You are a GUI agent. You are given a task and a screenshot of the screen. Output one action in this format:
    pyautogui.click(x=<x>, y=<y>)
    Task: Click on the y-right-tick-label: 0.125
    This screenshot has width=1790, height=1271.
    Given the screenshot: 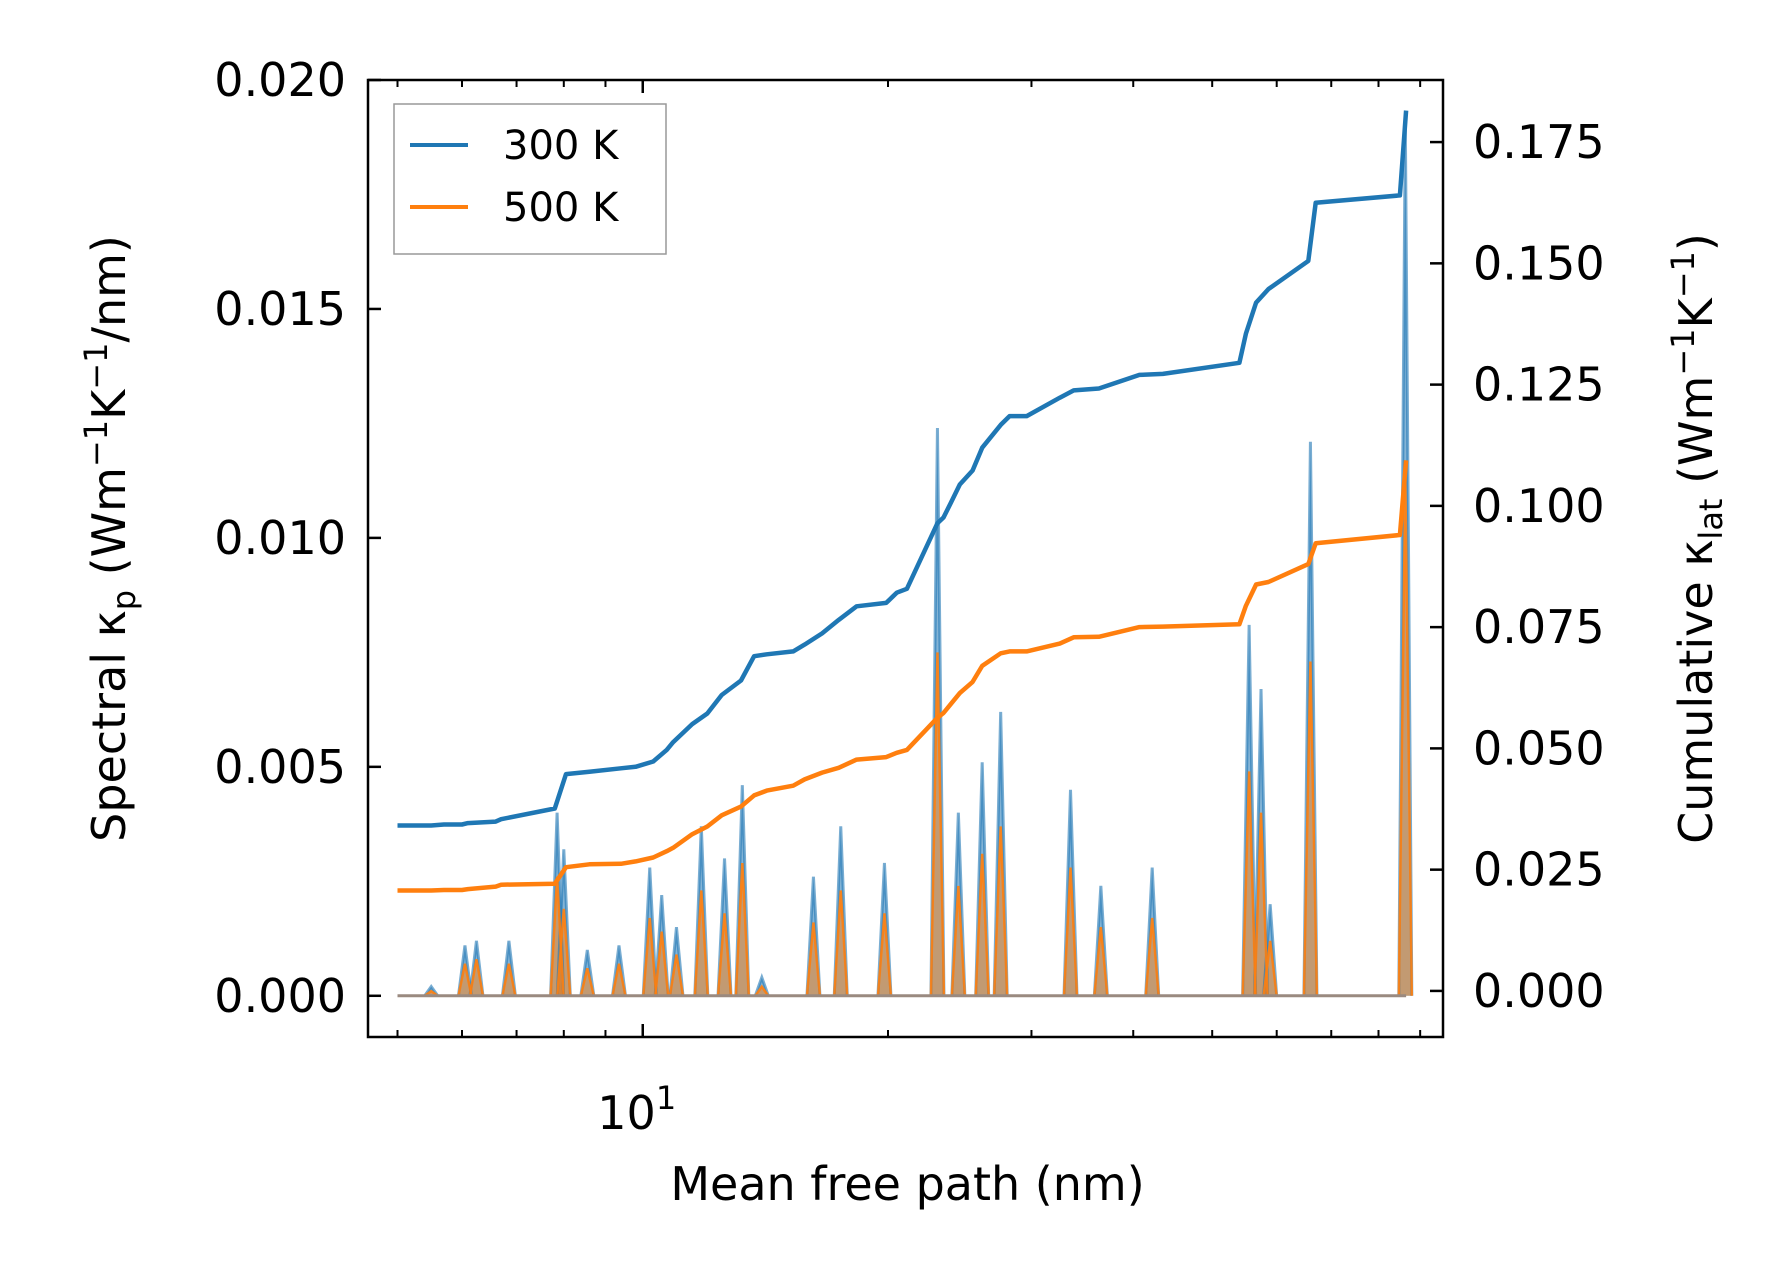 What is the action you would take?
    pyautogui.click(x=1539, y=385)
    